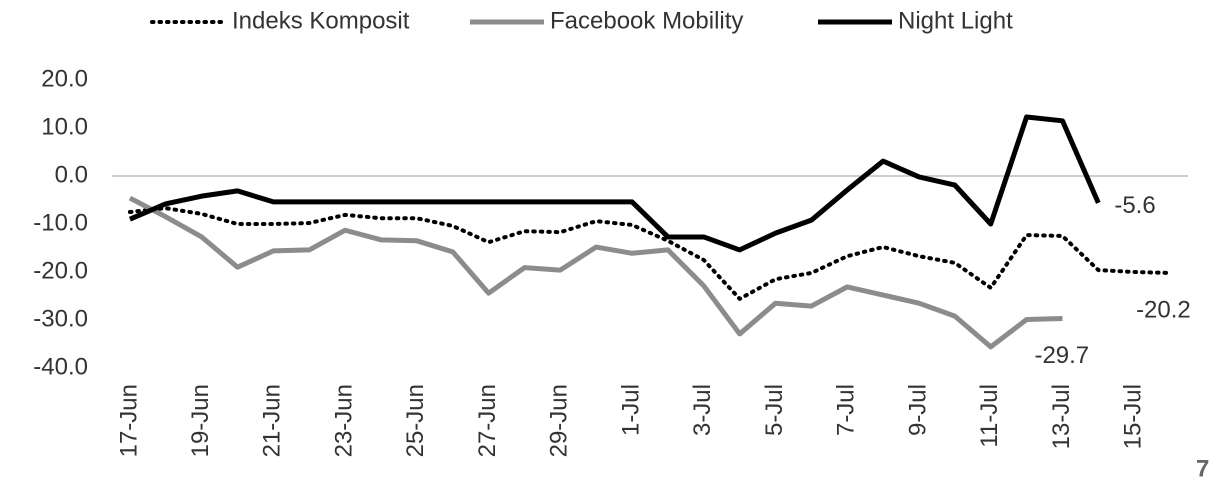  What do you see at coordinates (60, 222) in the screenshot?
I see `y-tick-label: -10.0` at bounding box center [60, 222].